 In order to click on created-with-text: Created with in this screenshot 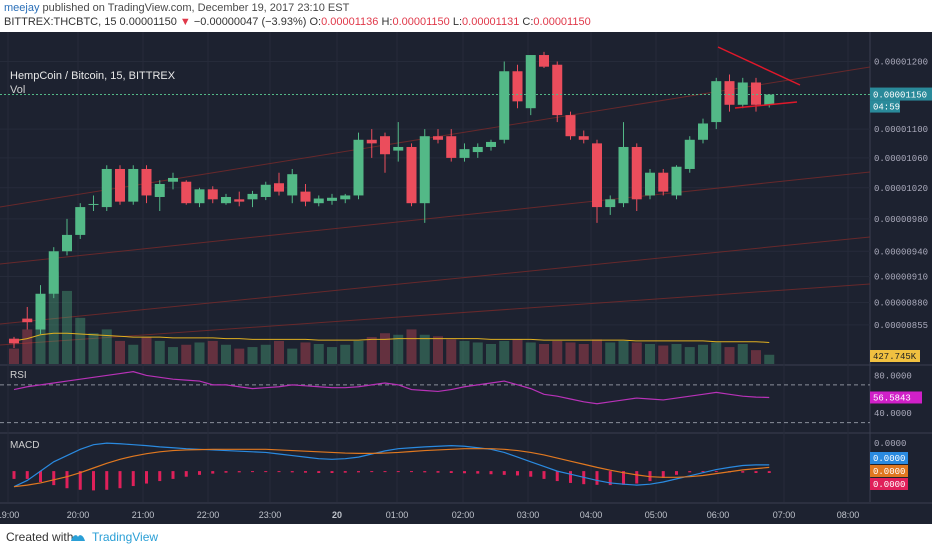, I will do `click(40, 537)`.